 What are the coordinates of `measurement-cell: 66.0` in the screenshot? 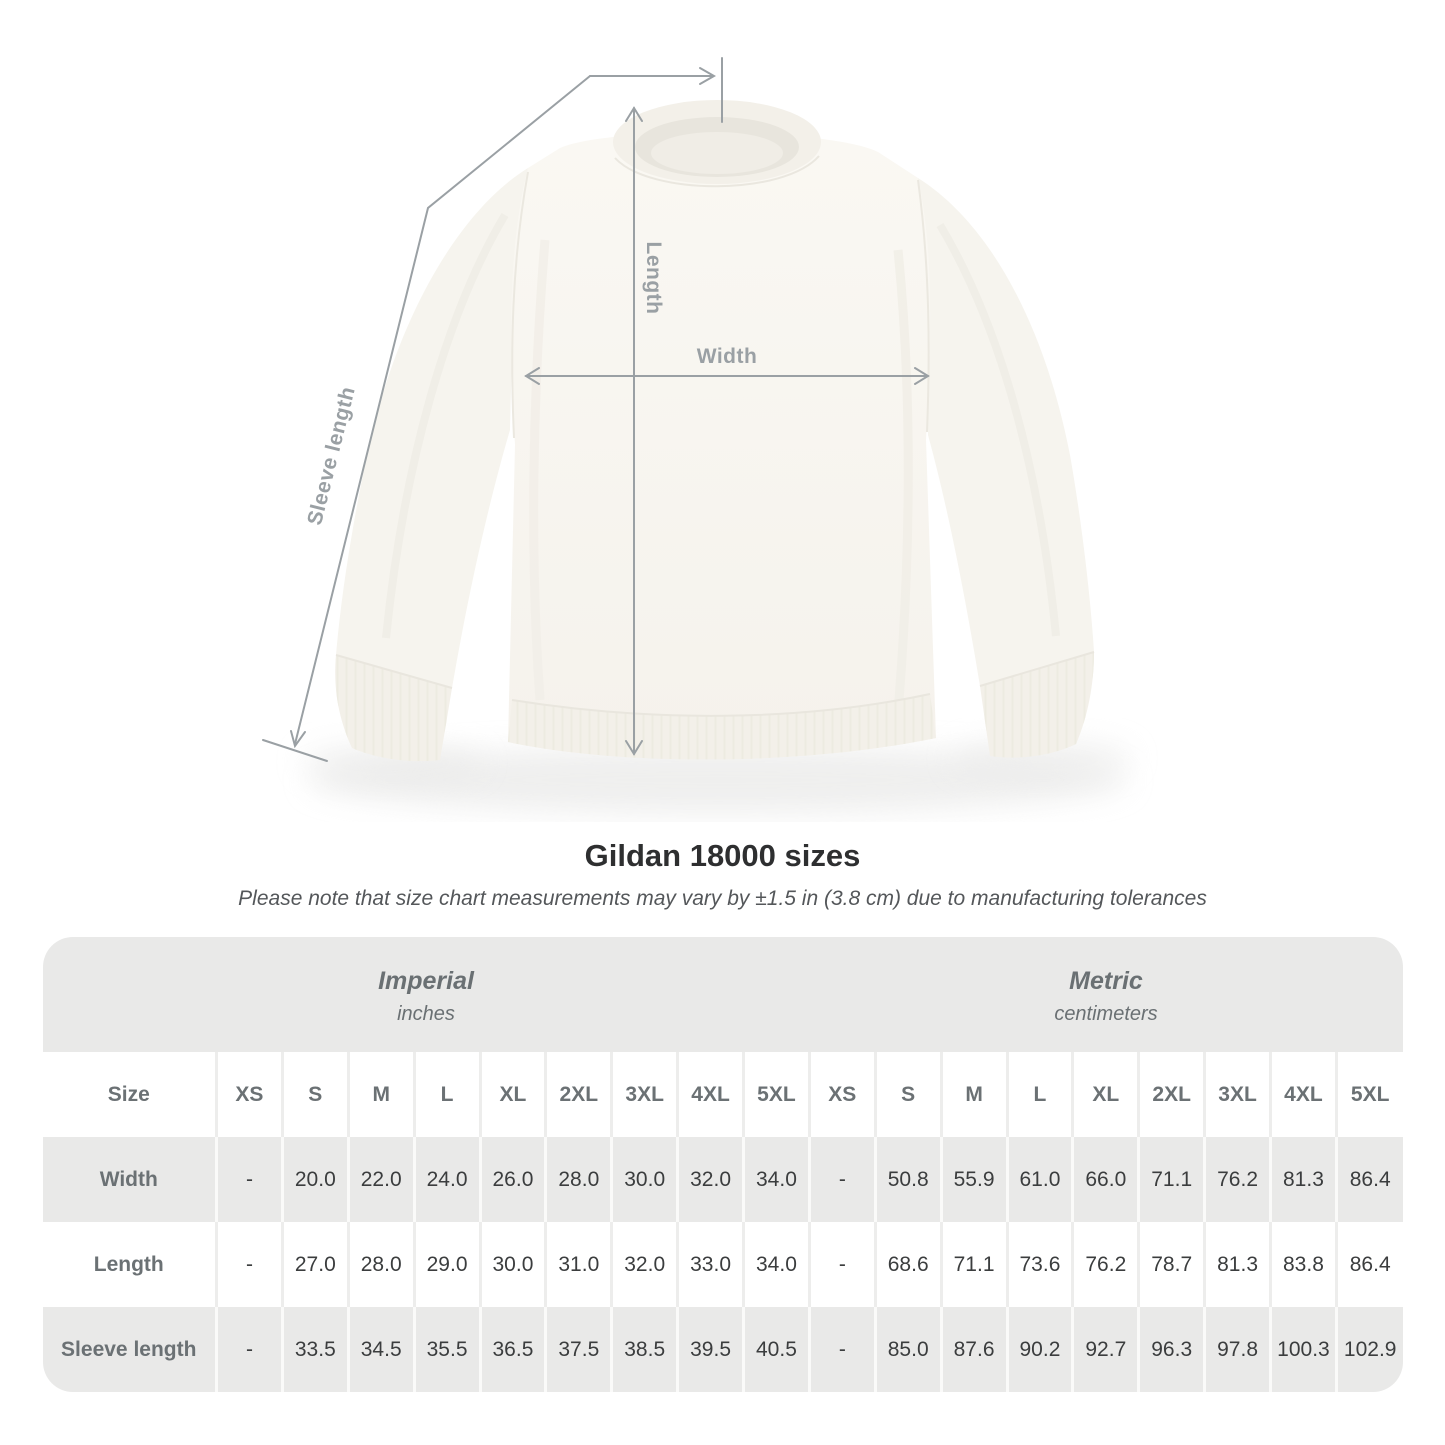 It's located at (1105, 1179).